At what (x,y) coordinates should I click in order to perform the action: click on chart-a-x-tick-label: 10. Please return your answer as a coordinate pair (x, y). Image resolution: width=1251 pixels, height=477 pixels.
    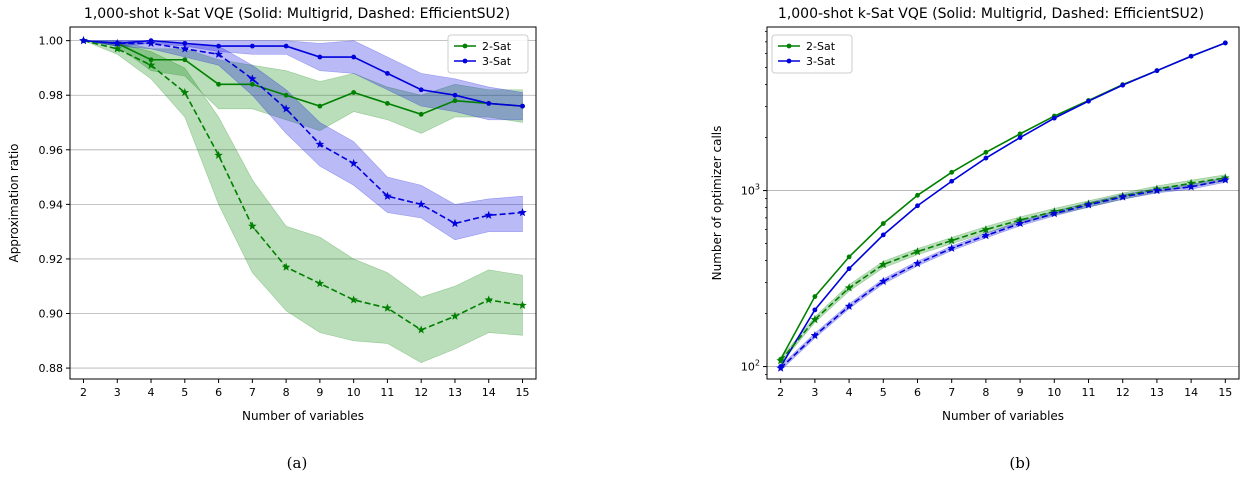
    Looking at the image, I should click on (354, 392).